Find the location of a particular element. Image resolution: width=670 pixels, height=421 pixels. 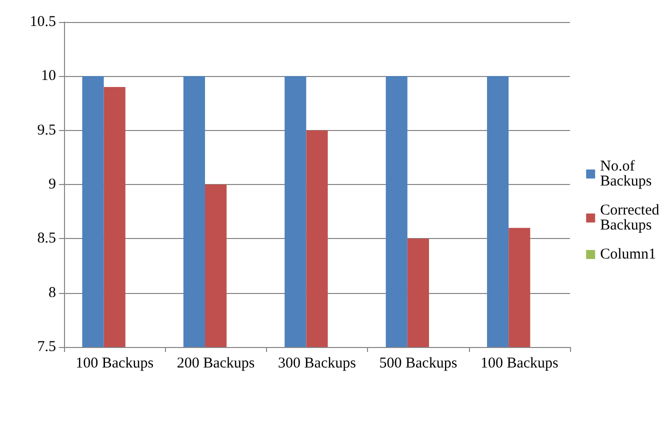

legend-label: No.of Backups is located at coordinates (626, 174).